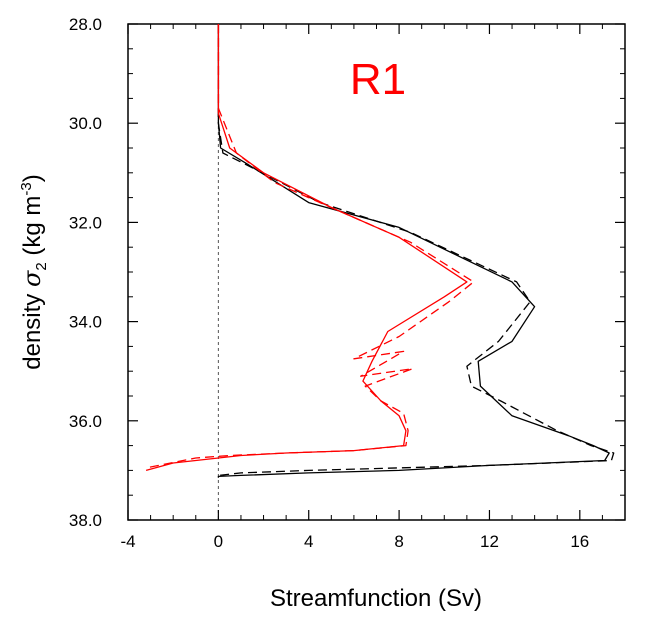 This screenshot has height=622, width=650. What do you see at coordinates (85, 520) in the screenshot?
I see `y-tick-label: 38.0` at bounding box center [85, 520].